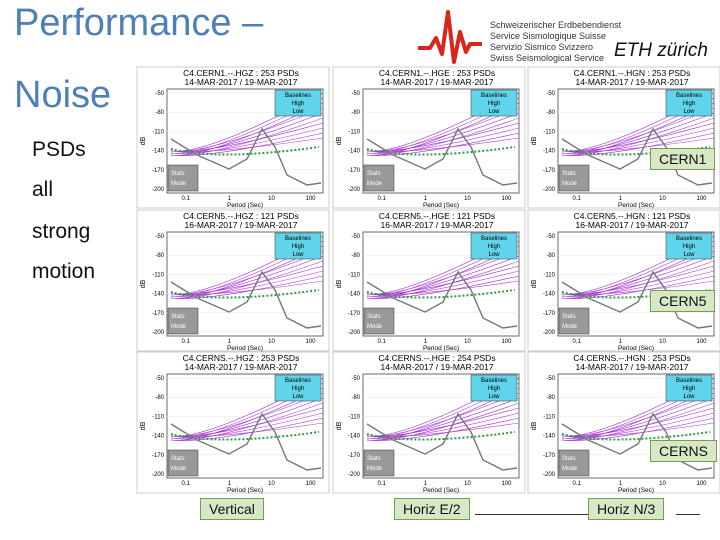  I want to click on column-label: Vertical, so click(232, 509).